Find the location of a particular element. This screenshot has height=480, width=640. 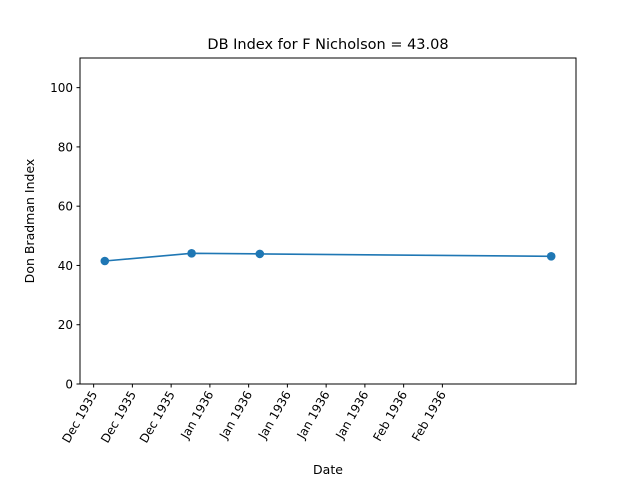

y-tick-label: 0 is located at coordinates (69, 385).